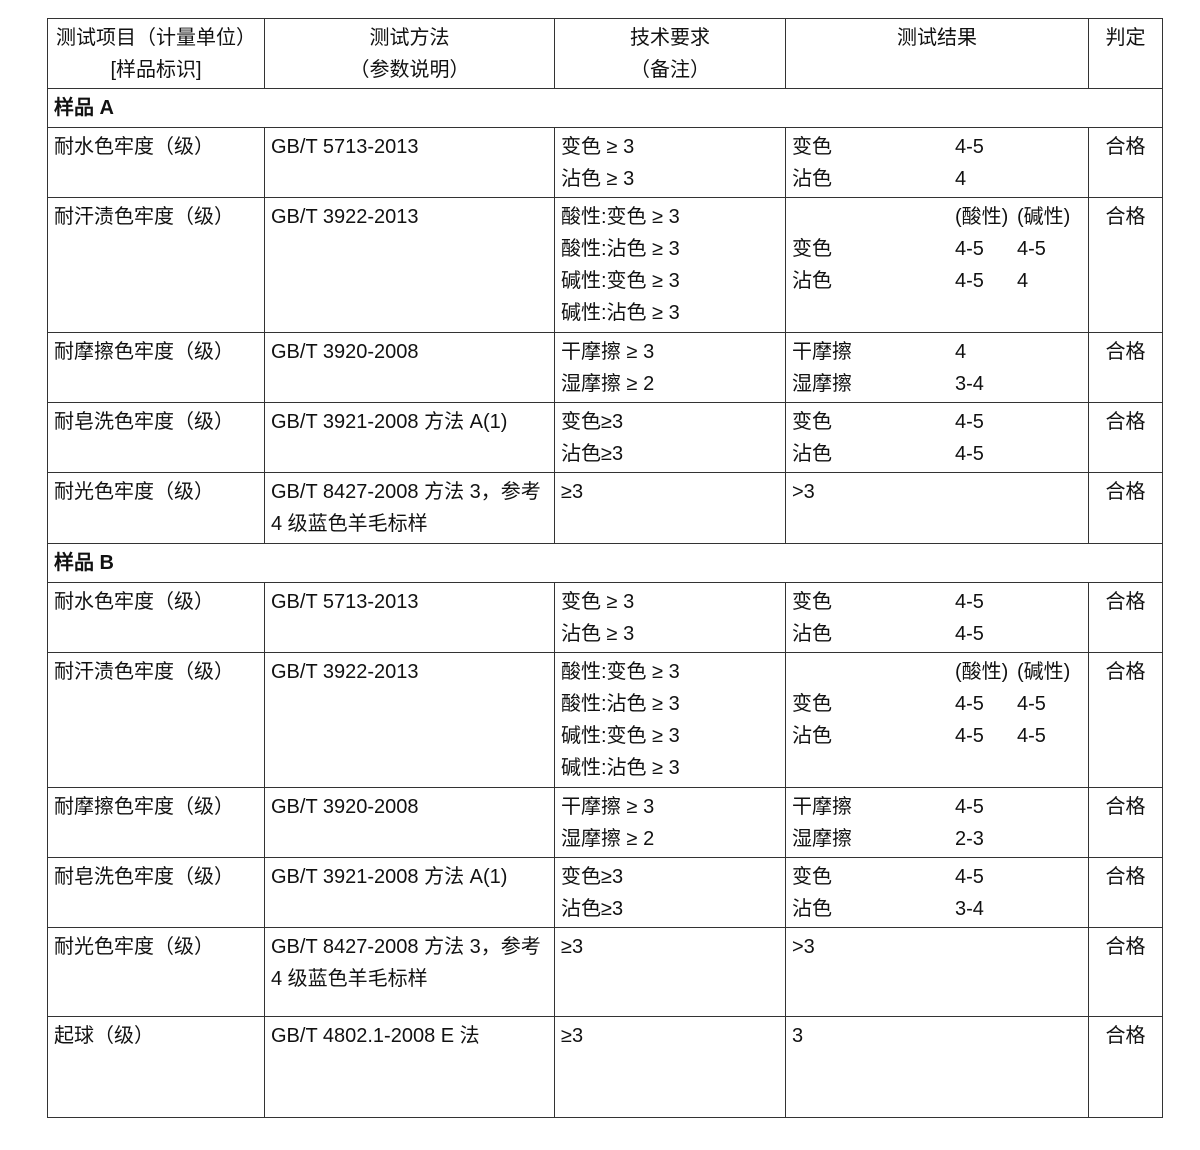 Image resolution: width=1200 pixels, height=1150 pixels. Describe the element at coordinates (409, 972) in the screenshot. I see `method-cell: GB/T 8427-2008 方法 3，参考 4 级蓝色羊毛标样` at that location.